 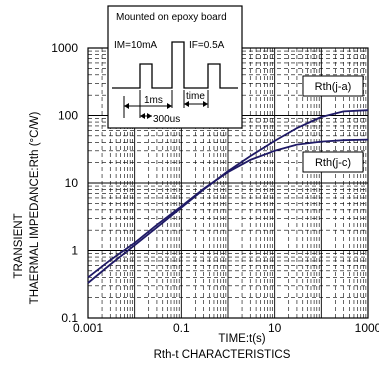 I want to click on inset-if-label: IF=0.5A, so click(x=207, y=45).